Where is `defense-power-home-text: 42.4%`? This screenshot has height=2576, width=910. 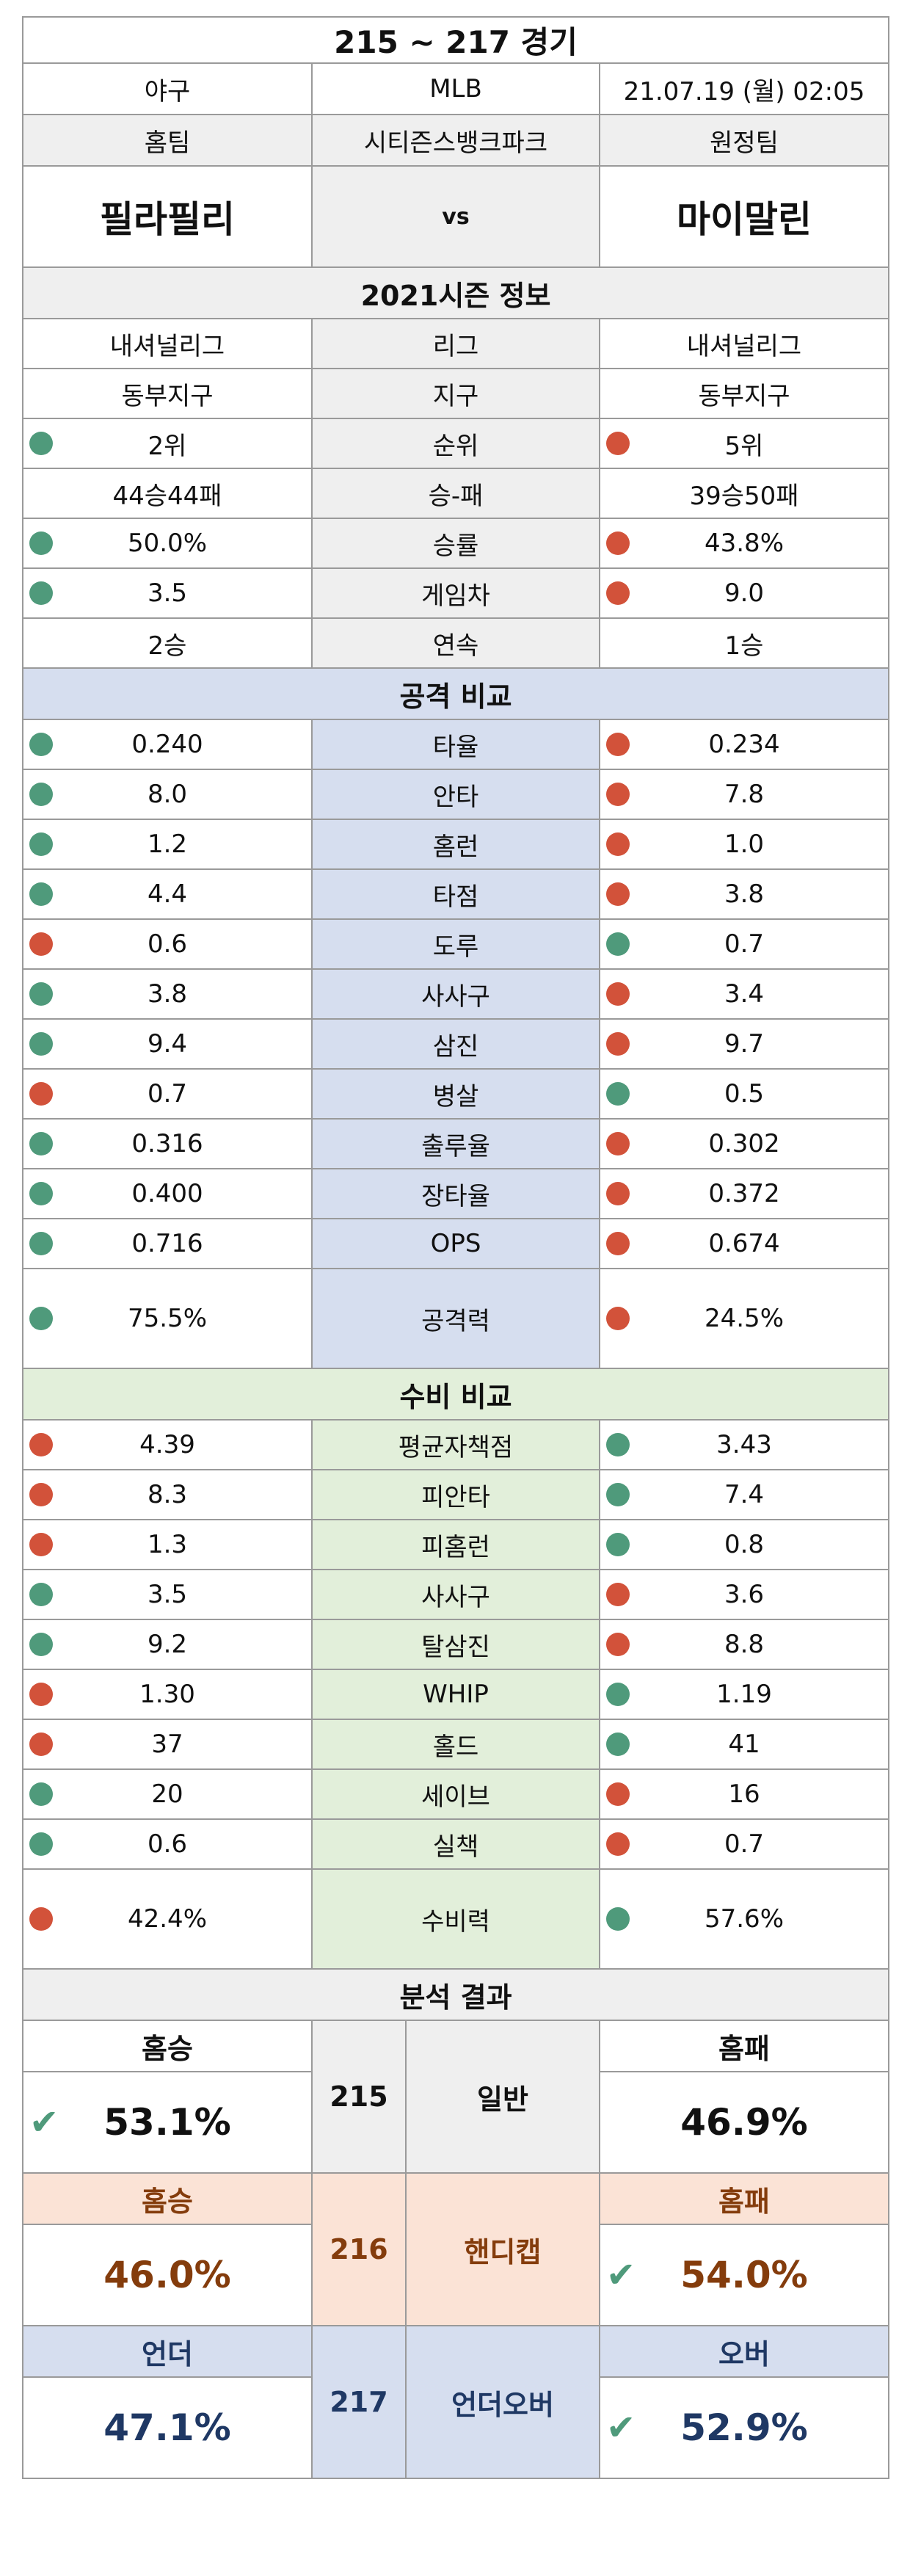
defense-power-home-text: 42.4% is located at coordinates (167, 1919).